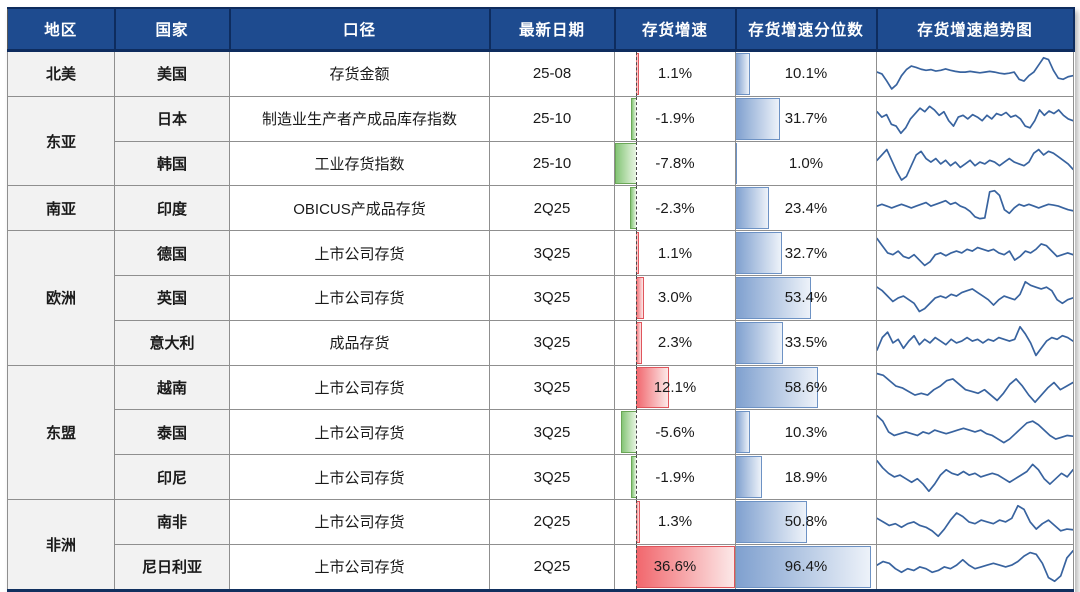  I want to click on country-cell: 日本, so click(172, 118).